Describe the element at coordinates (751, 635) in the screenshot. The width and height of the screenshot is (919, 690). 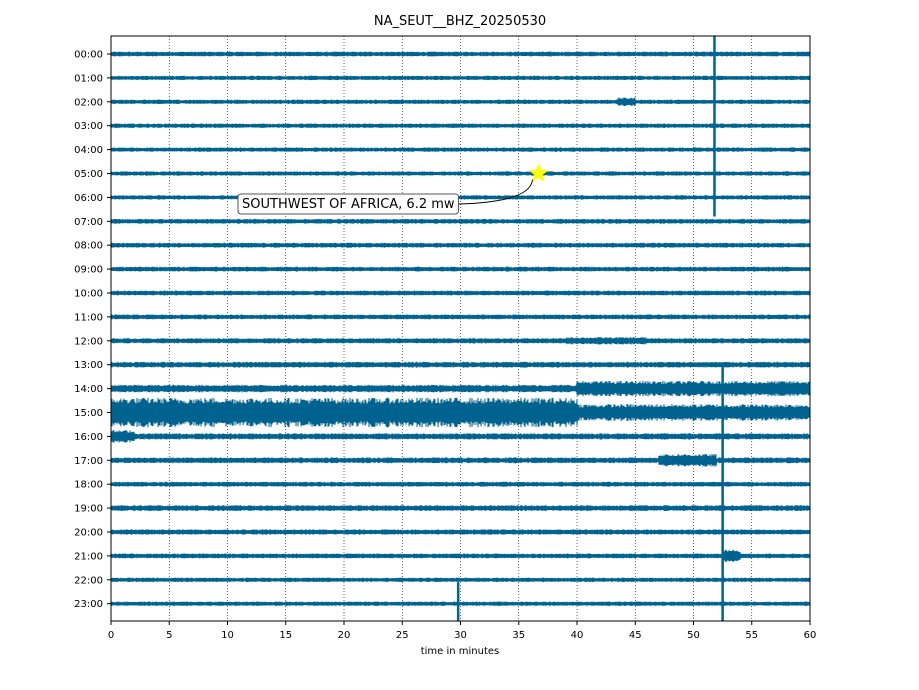
I see `x-tick-label: 55` at that location.